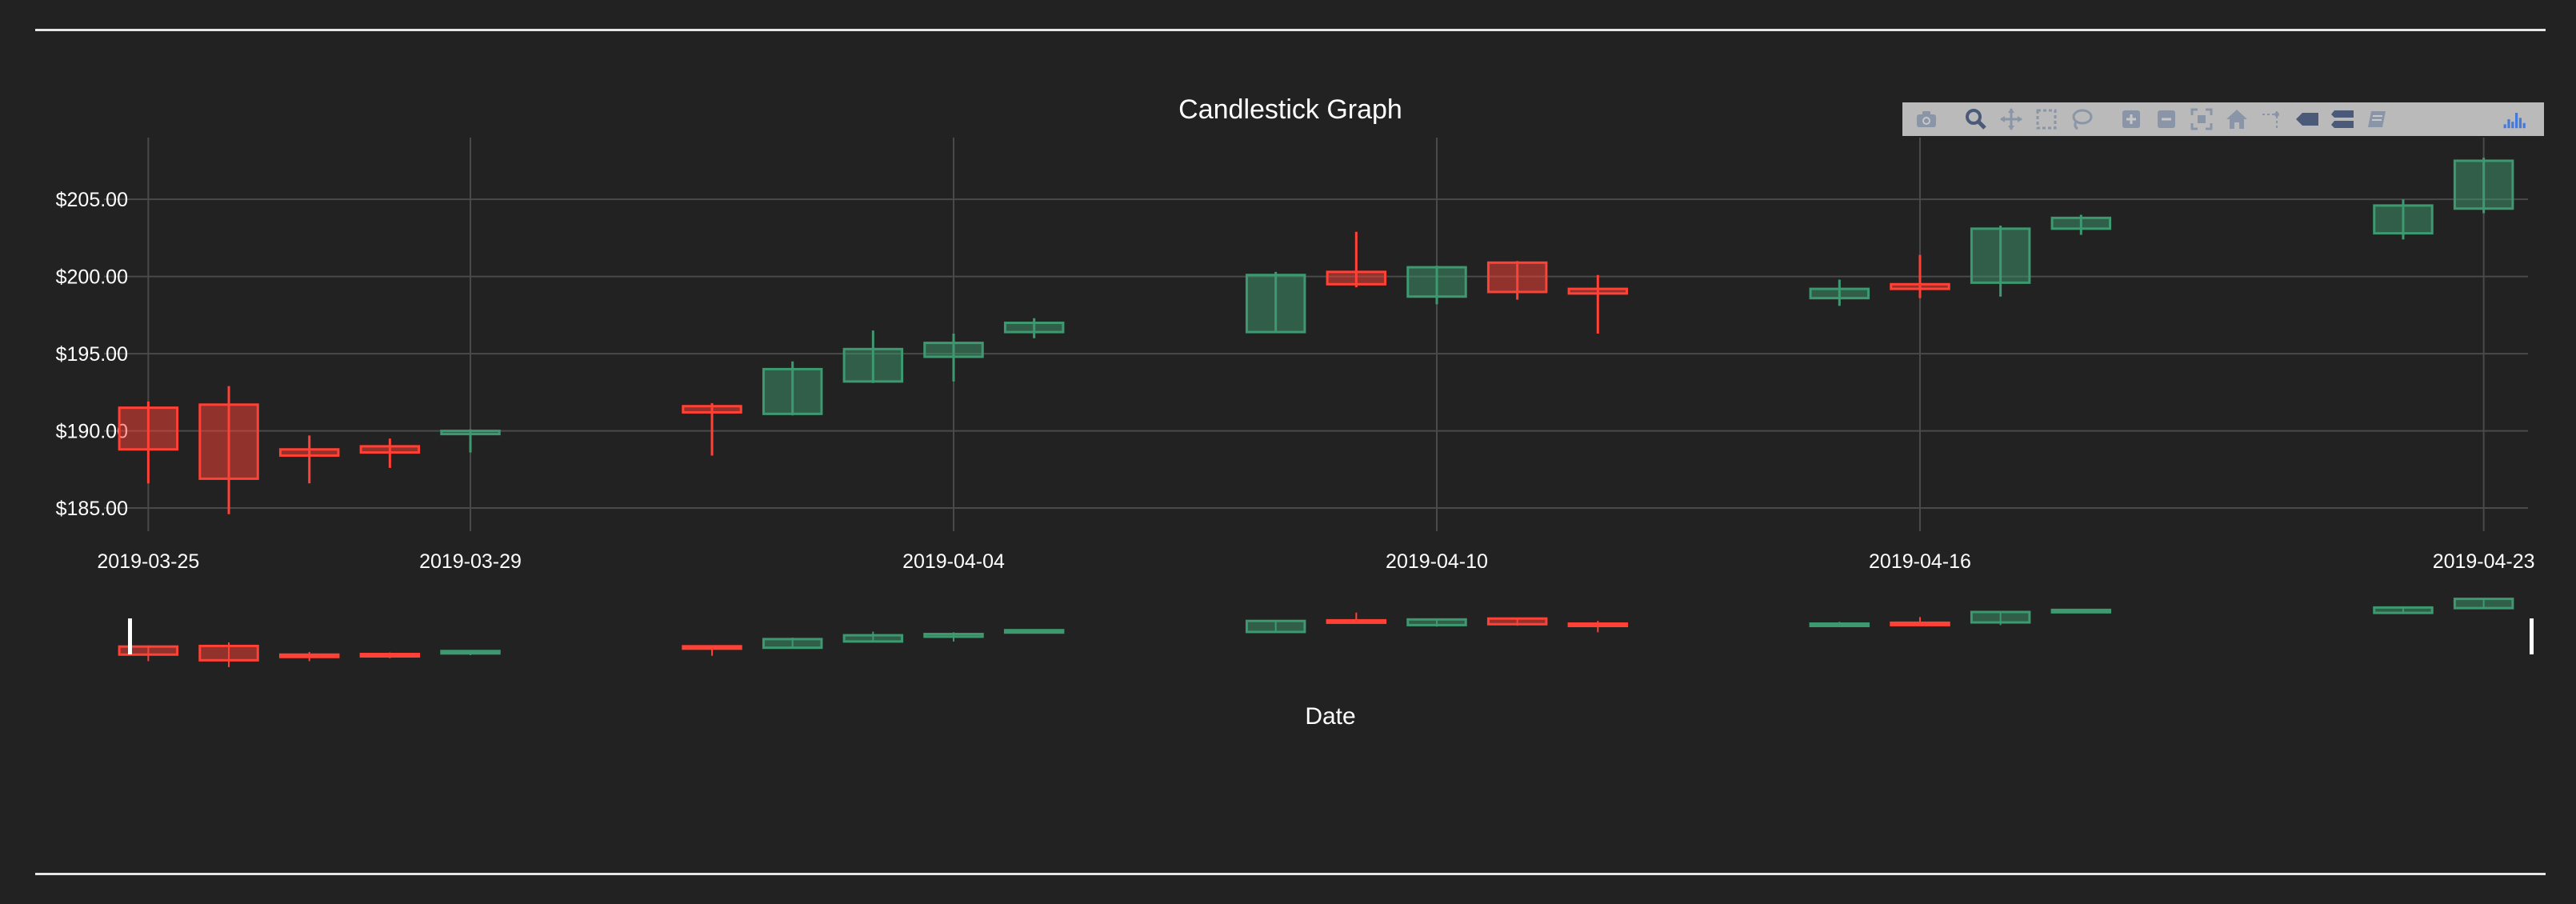  What do you see at coordinates (1926, 119) in the screenshot?
I see `camera-icon` at bounding box center [1926, 119].